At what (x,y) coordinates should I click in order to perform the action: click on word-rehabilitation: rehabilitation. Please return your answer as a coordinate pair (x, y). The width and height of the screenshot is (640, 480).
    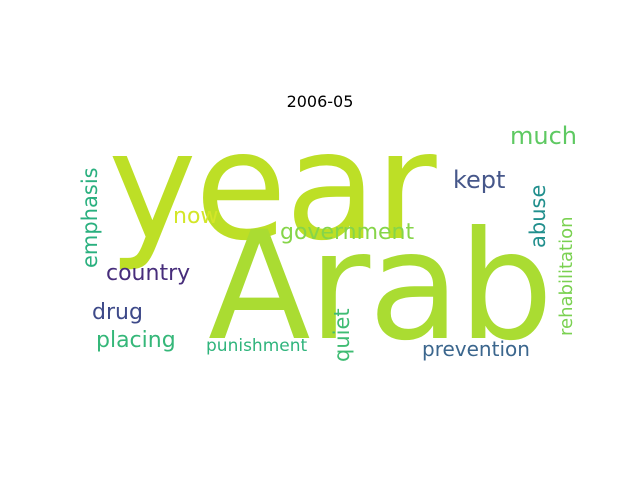
    Looking at the image, I should click on (566, 276).